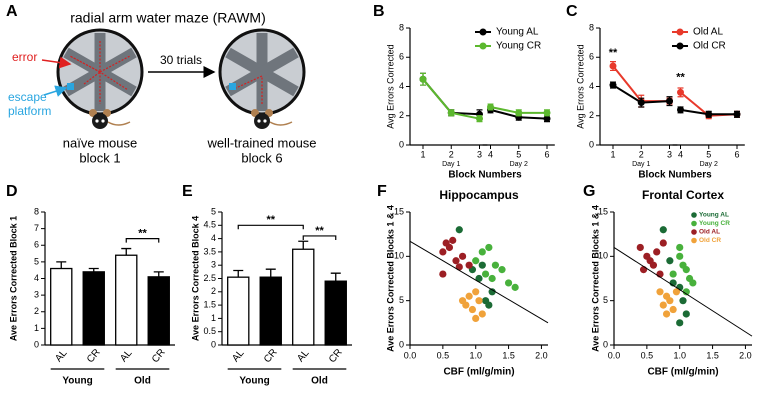 Image resolution: width=764 pixels, height=409 pixels. Describe the element at coordinates (209, 225) in the screenshot. I see `y-tick-label: 4.5` at that location.